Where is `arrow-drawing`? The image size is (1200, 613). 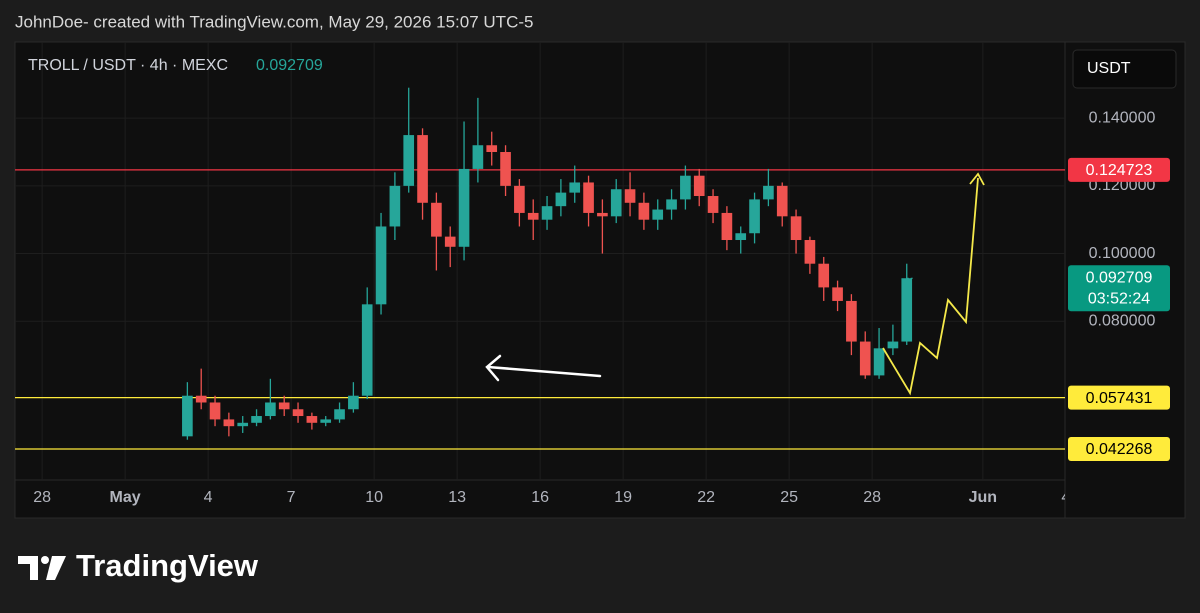
arrow-drawing is located at coordinates (543, 368).